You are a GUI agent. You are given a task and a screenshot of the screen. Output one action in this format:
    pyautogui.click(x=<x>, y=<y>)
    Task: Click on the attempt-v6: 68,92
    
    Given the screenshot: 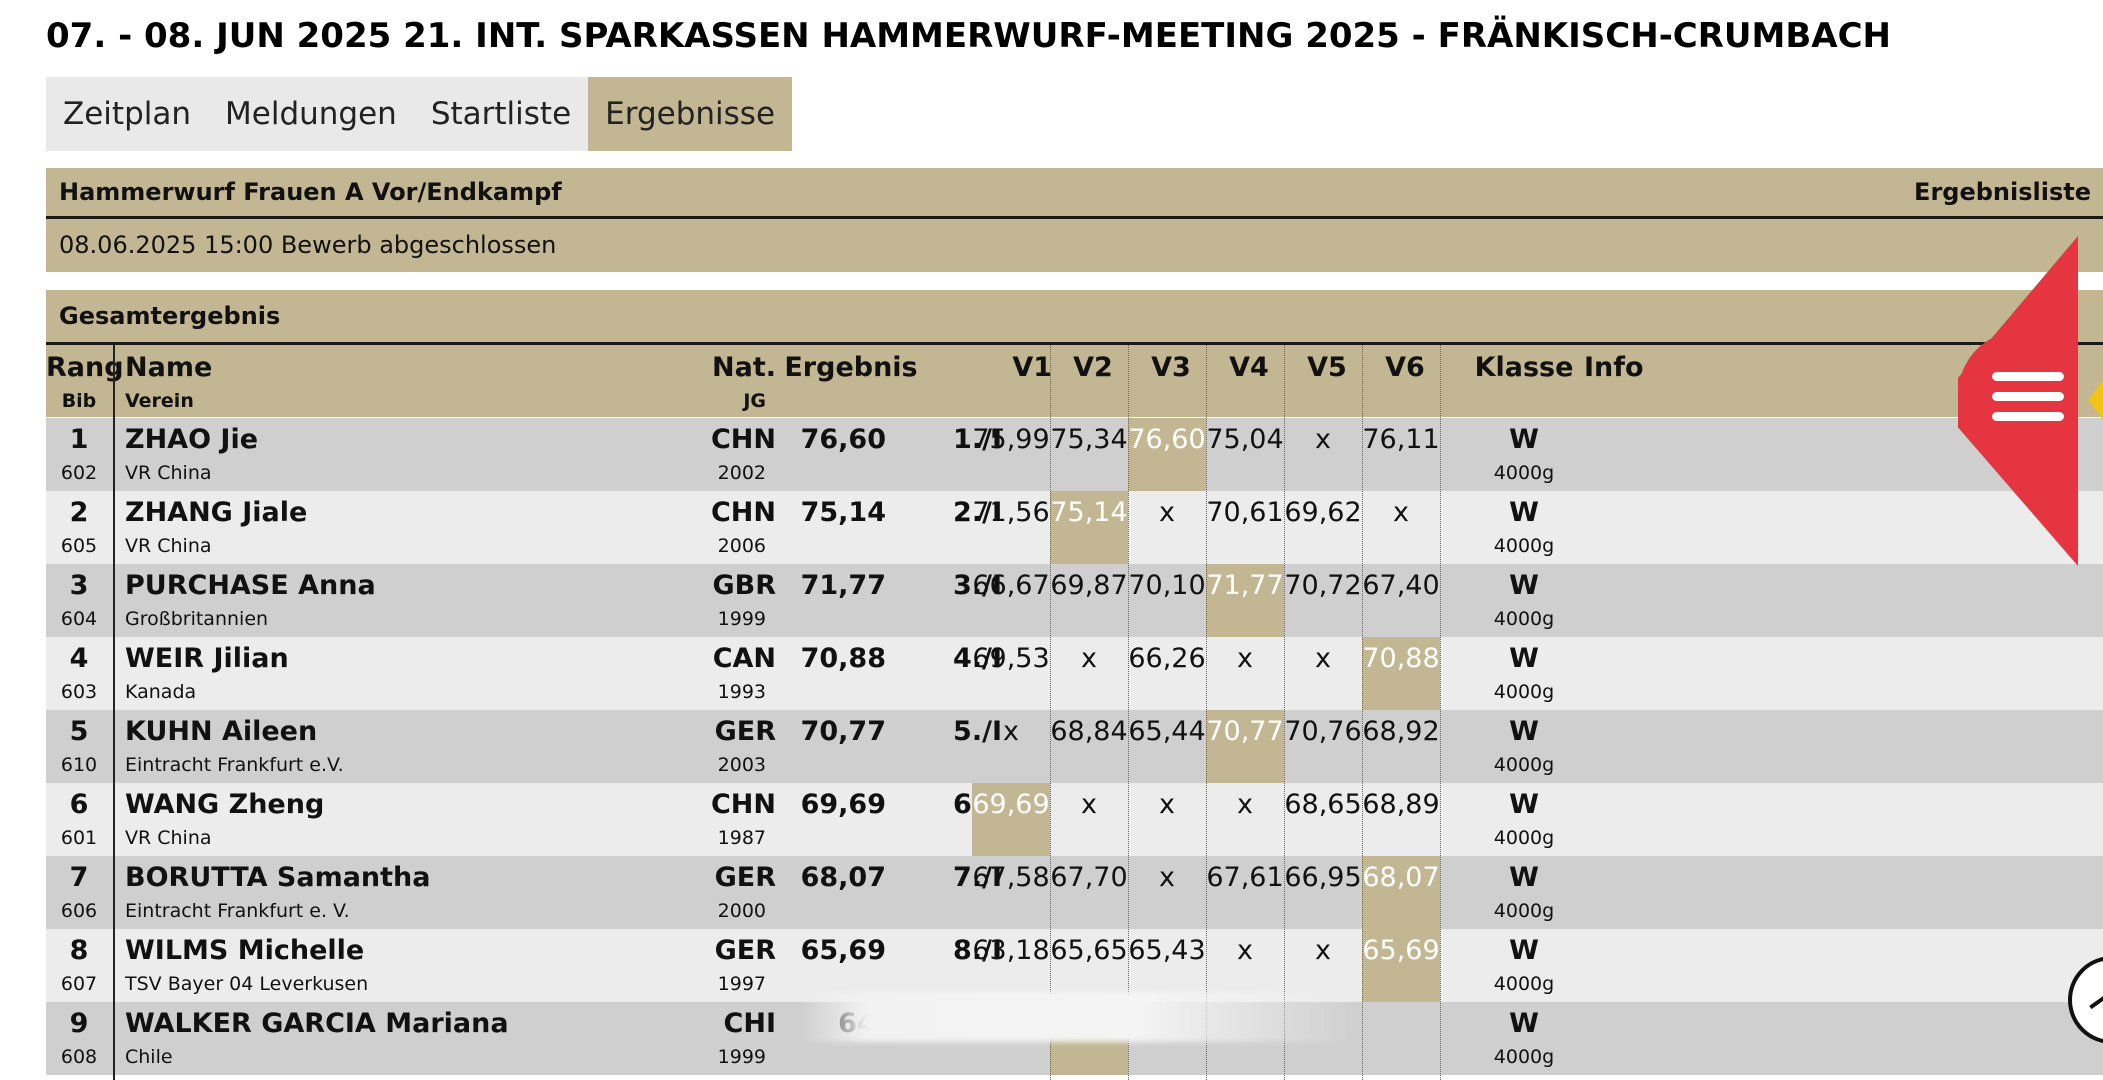 What is the action you would take?
    pyautogui.click(x=1401, y=731)
    